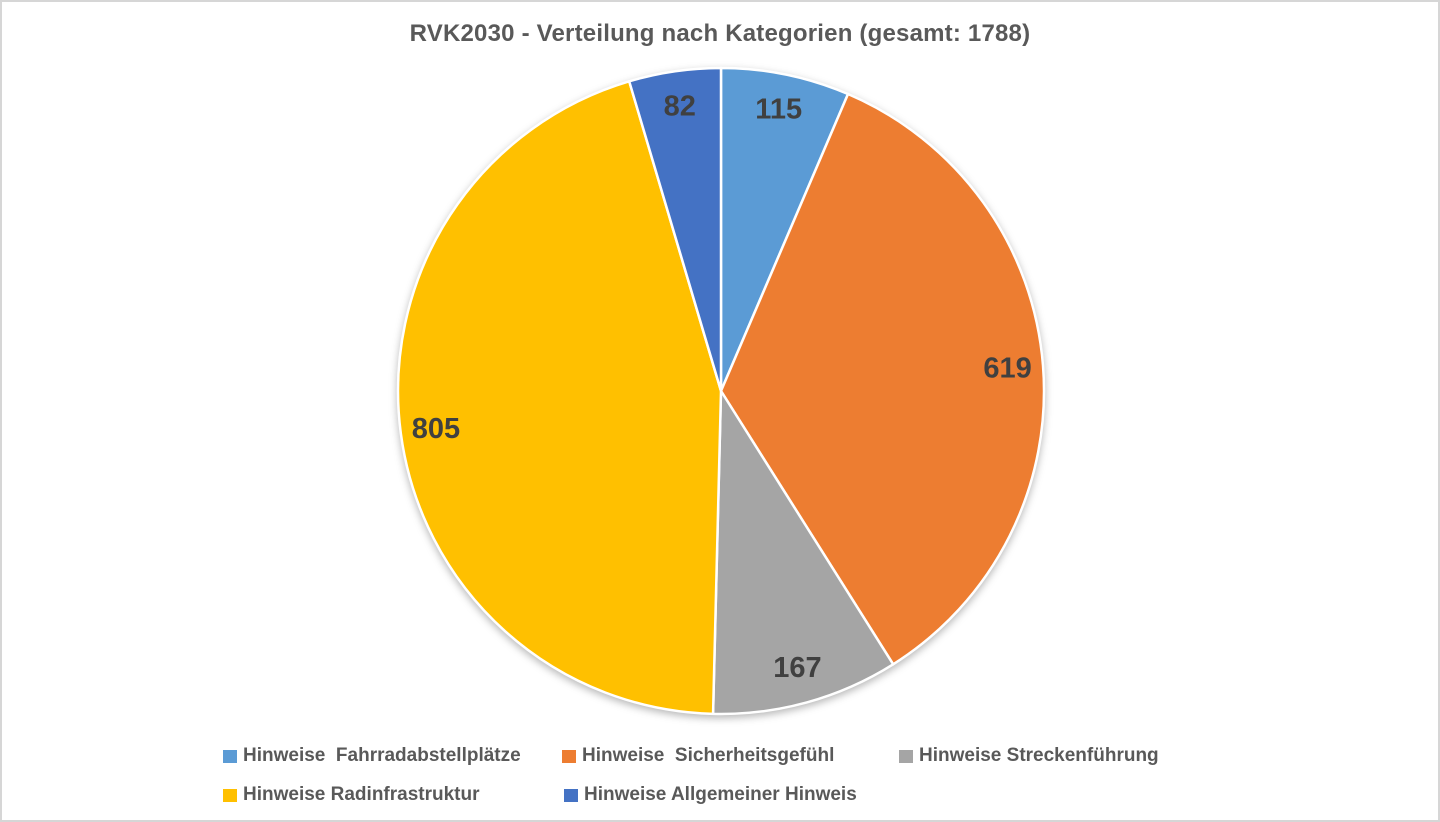  What do you see at coordinates (797, 668) in the screenshot?
I see `pie-slice-value-2: 167` at bounding box center [797, 668].